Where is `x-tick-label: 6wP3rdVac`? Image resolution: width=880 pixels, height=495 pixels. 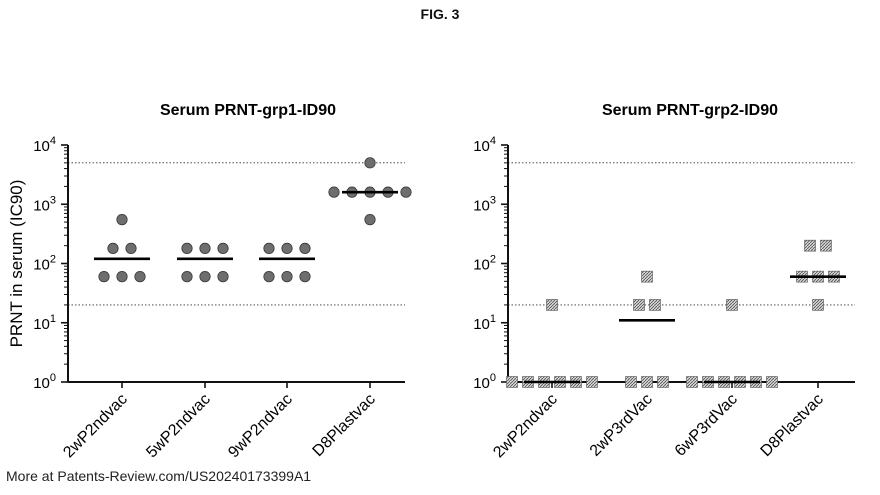 x-tick-label: 6wP3rdVac is located at coordinates (706, 425).